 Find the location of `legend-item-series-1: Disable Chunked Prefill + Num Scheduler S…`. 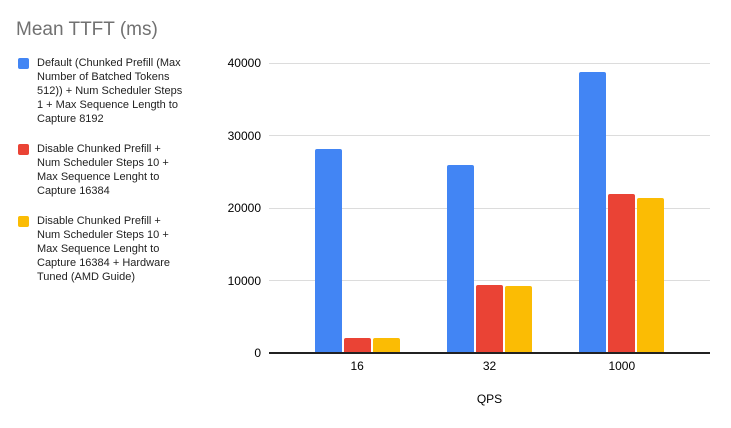

legend-item-series-1: Disable Chunked Prefill + Num Scheduler S… is located at coordinates (120, 170).